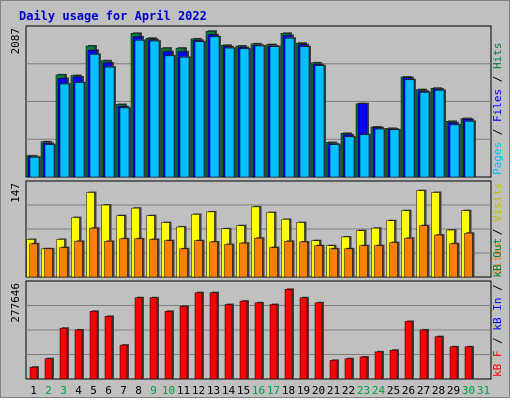  Describe the element at coordinates (63, 390) in the screenshot. I see `day-label-3: 3` at that location.